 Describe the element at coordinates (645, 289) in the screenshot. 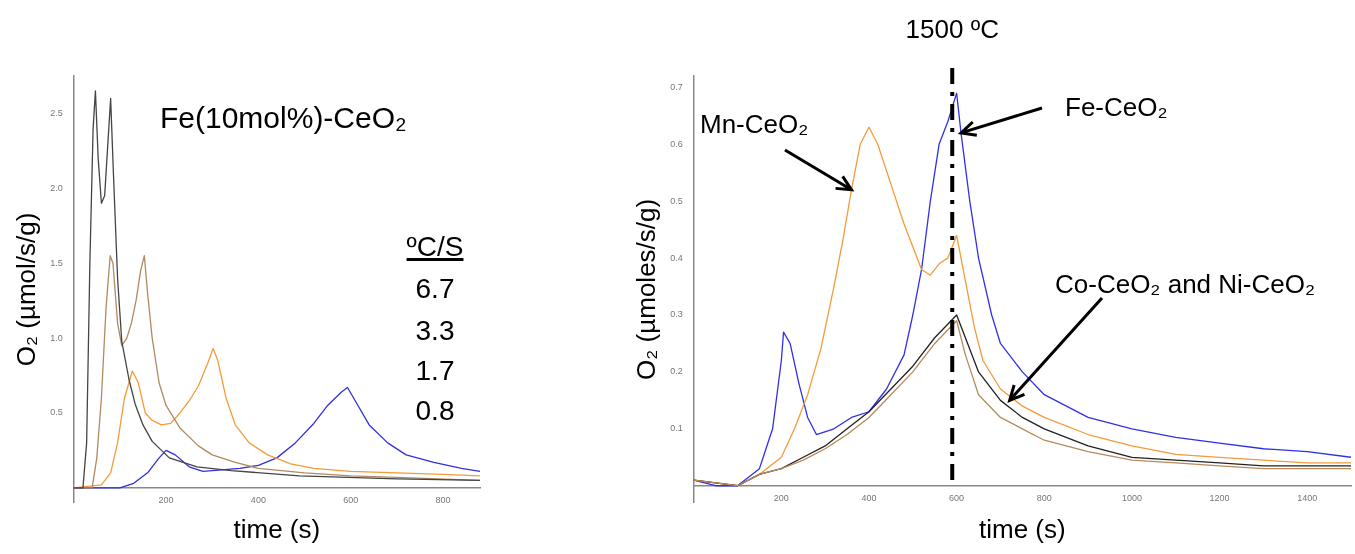

I see `y-axis-title: O₂ (µmoles/s/g)` at that location.